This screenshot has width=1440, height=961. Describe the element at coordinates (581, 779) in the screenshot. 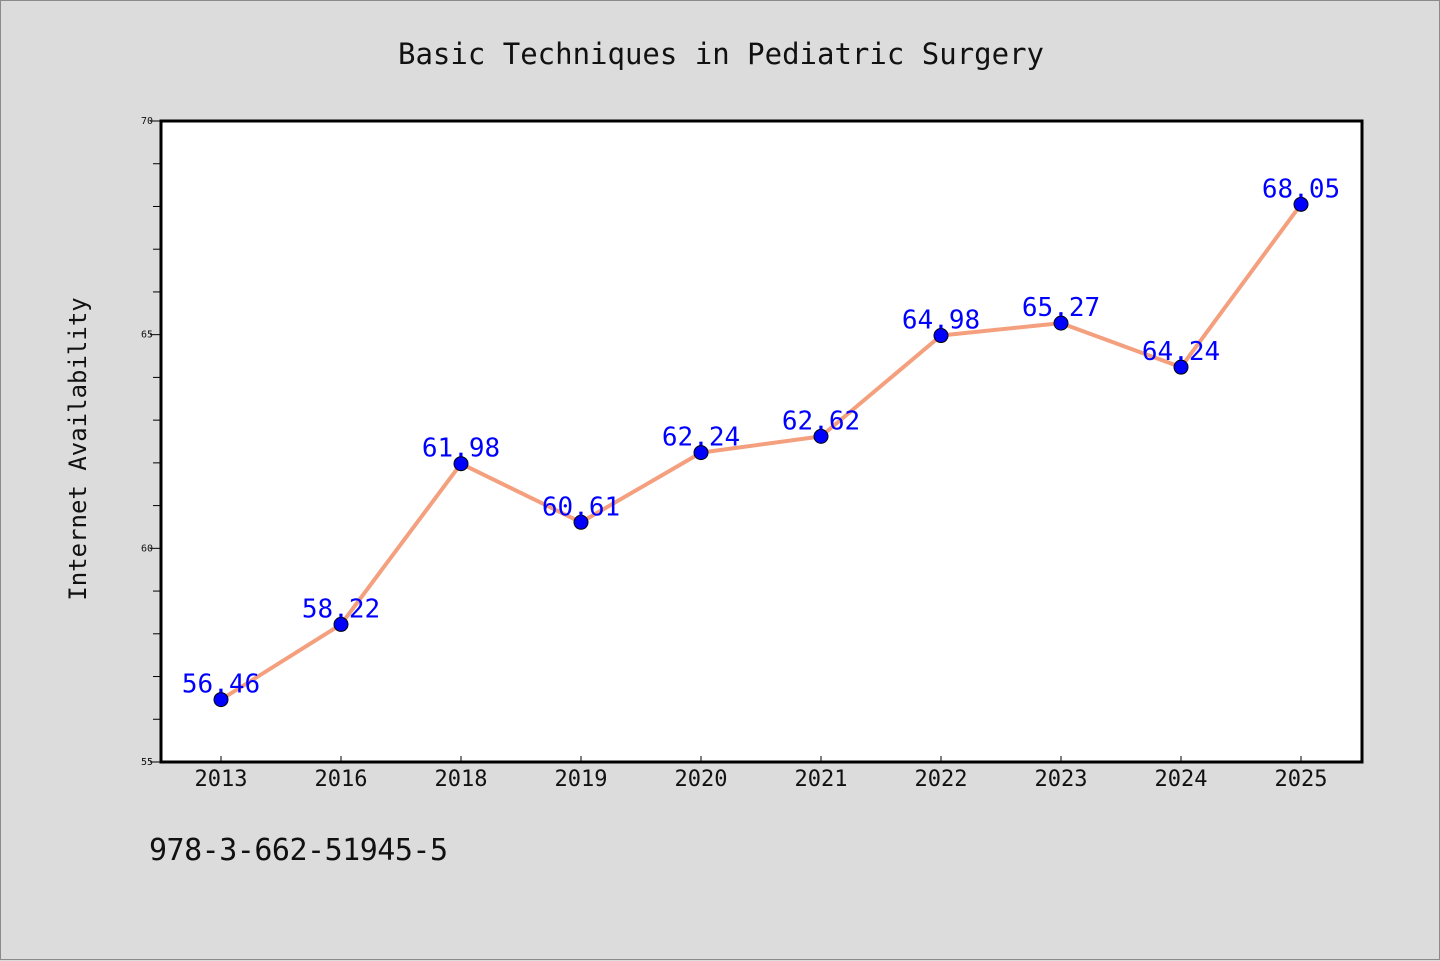

I see `x-tick-label: 2019` at that location.